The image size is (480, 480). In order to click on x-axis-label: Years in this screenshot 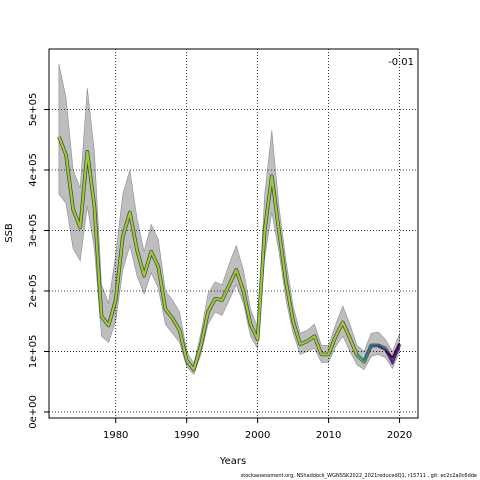, I will do `click(232, 461)`.